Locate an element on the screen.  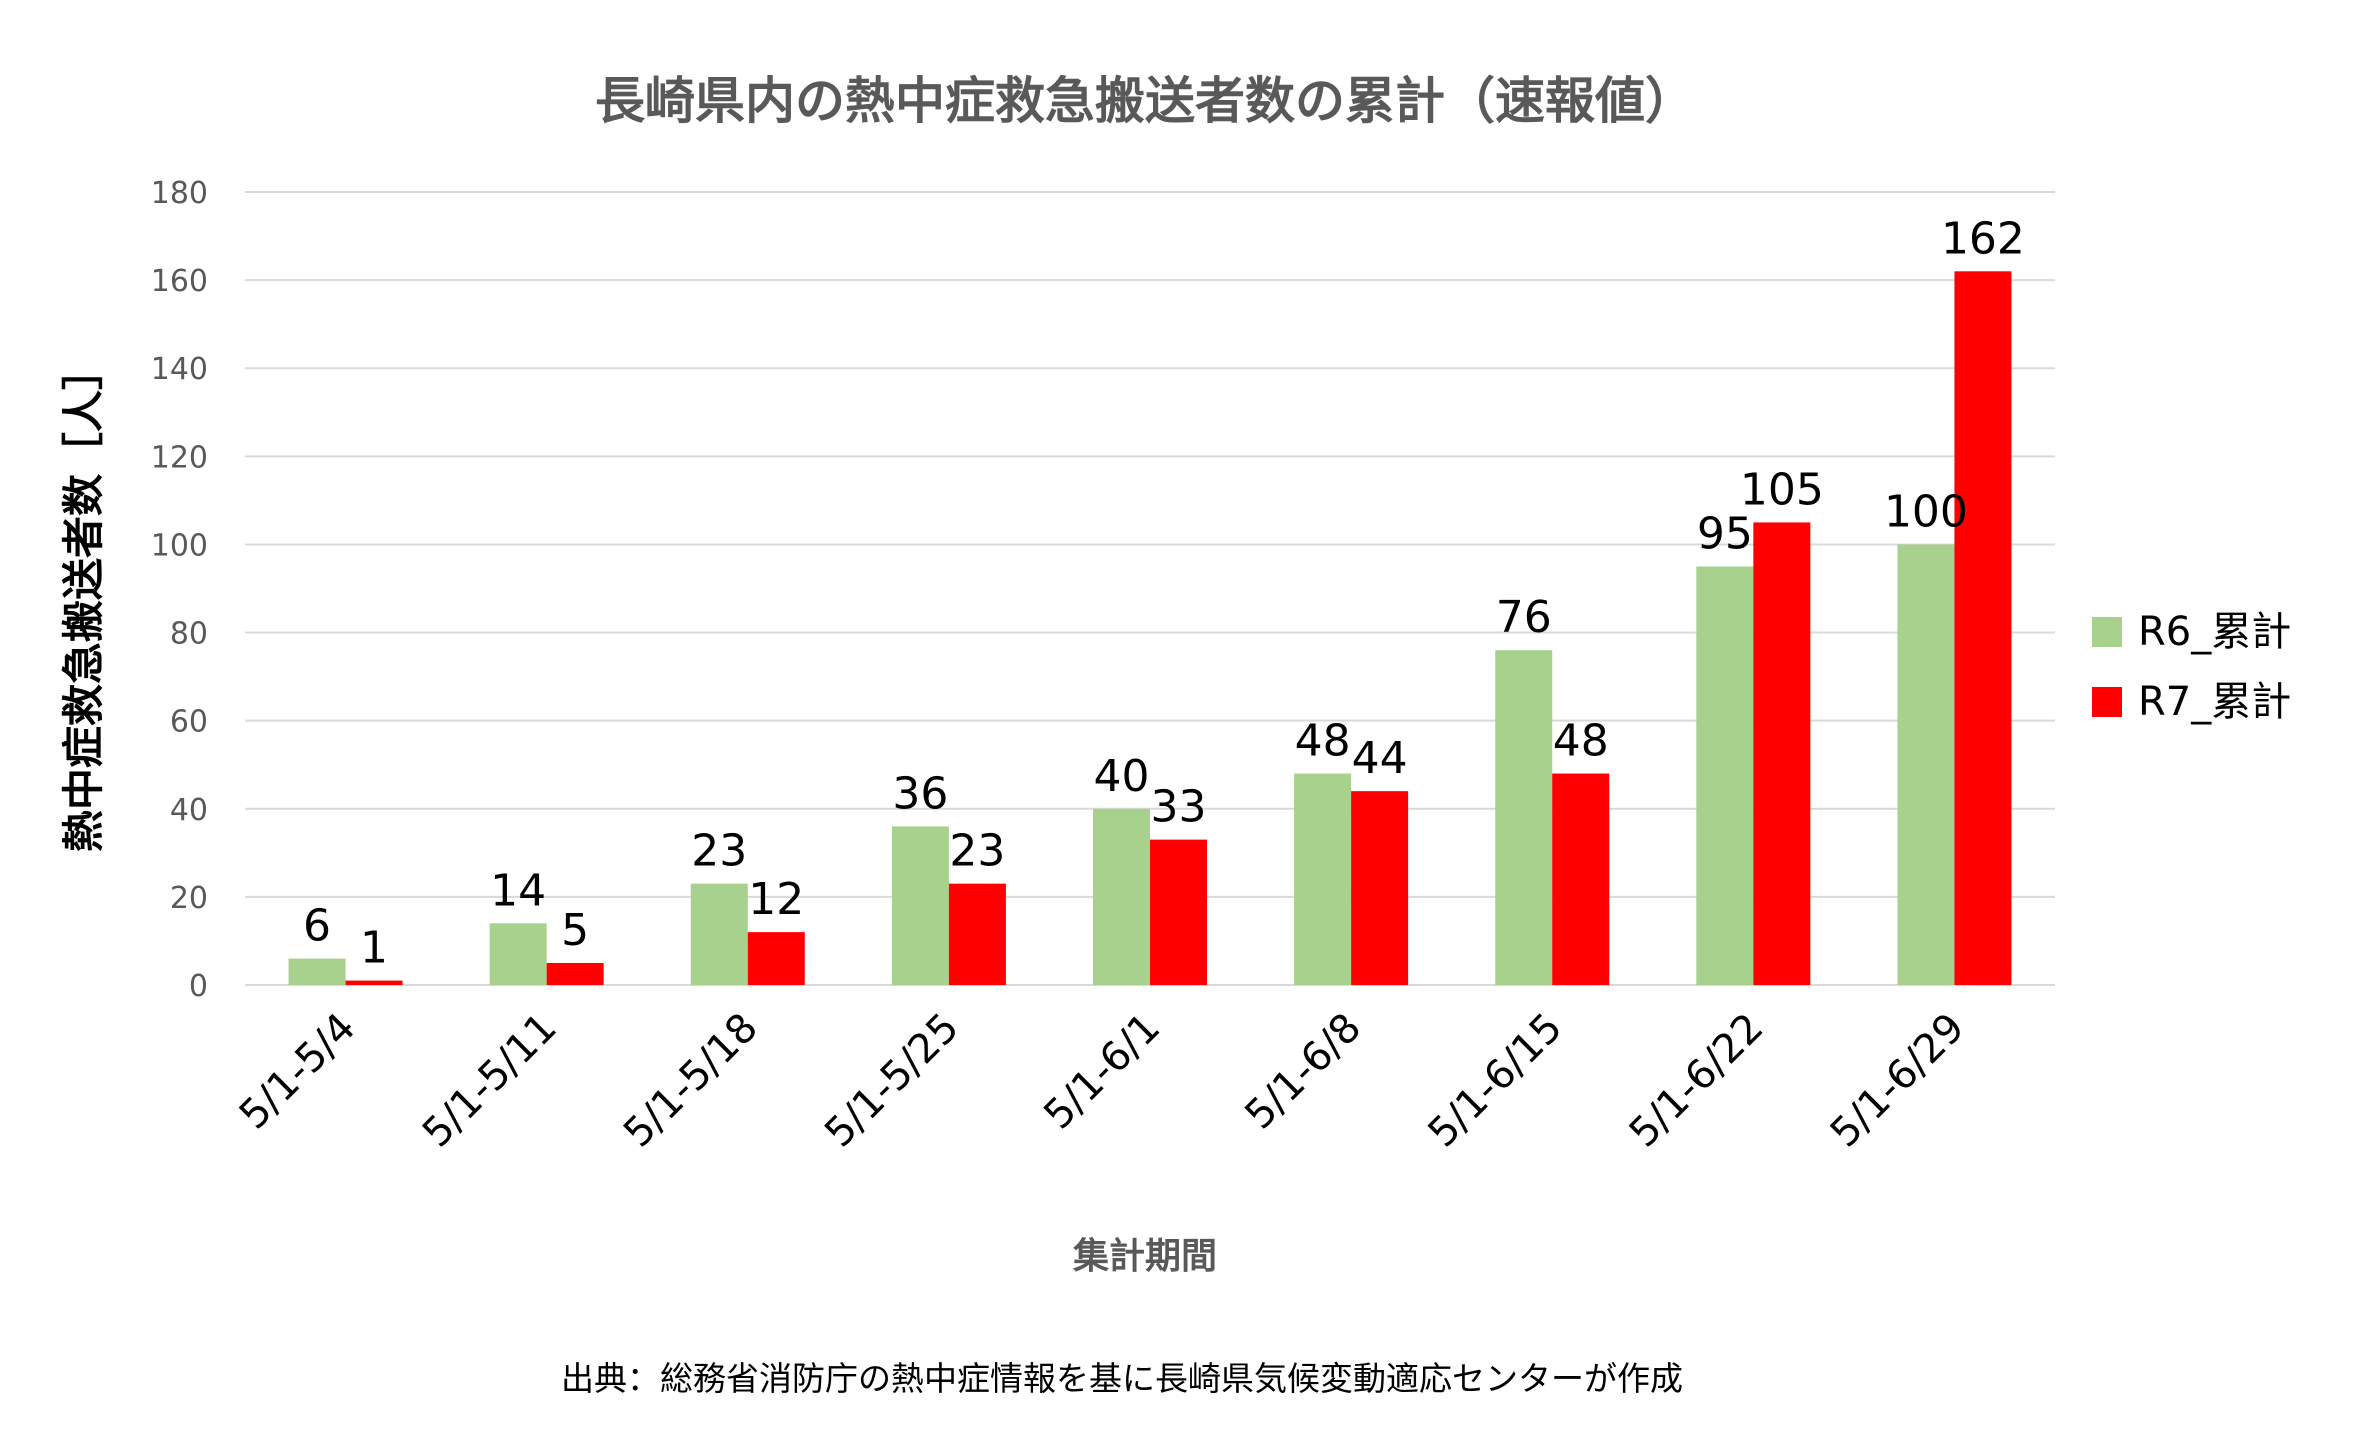
legend-label: R6_累計 is located at coordinates (2214, 632).